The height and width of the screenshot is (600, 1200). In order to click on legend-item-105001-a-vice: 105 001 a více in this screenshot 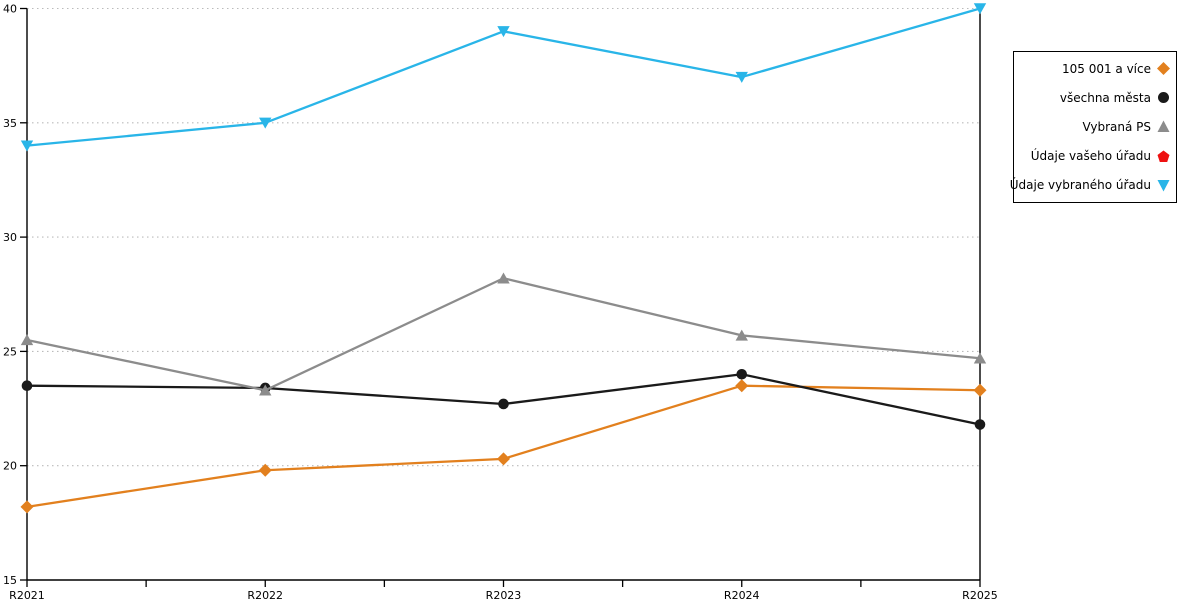, I will do `click(1094, 69)`.